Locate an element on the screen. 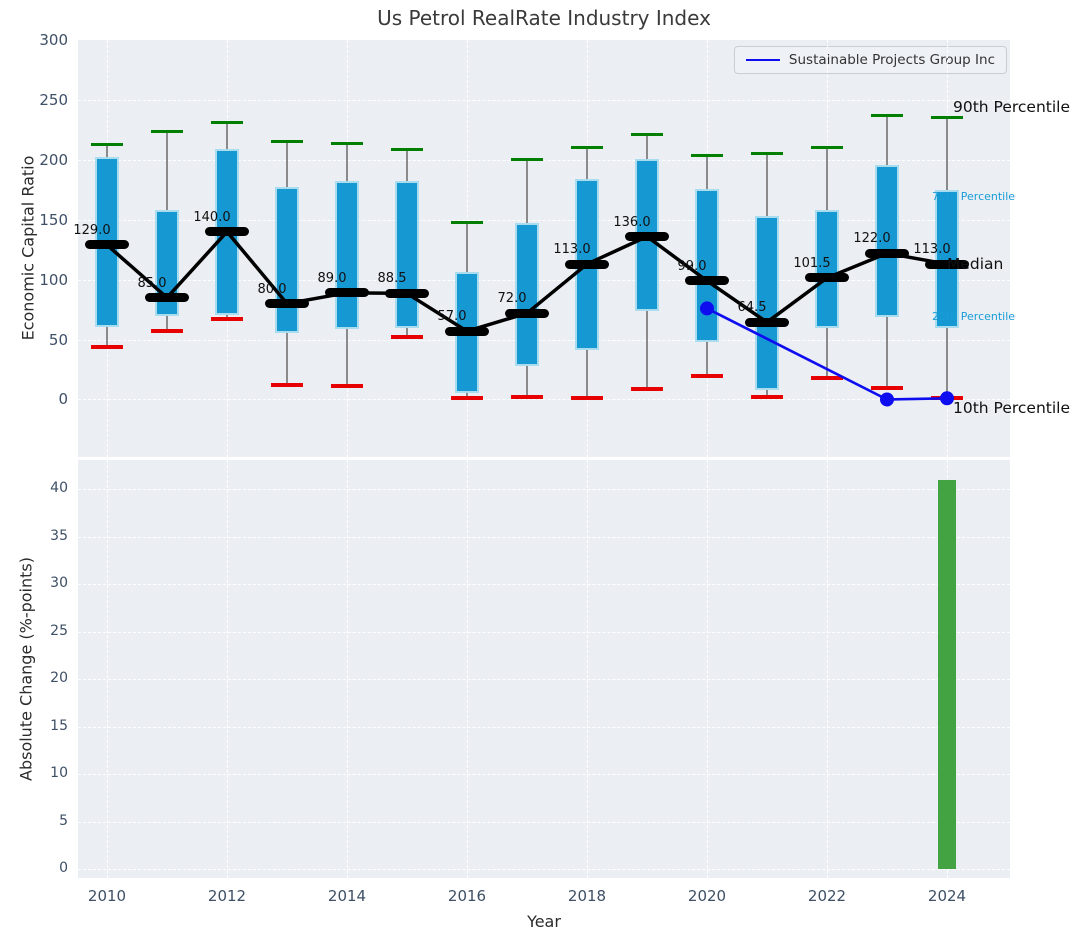 Image resolution: width=1088 pixels, height=942 pixels. median-marker-2015 is located at coordinates (407, 293).